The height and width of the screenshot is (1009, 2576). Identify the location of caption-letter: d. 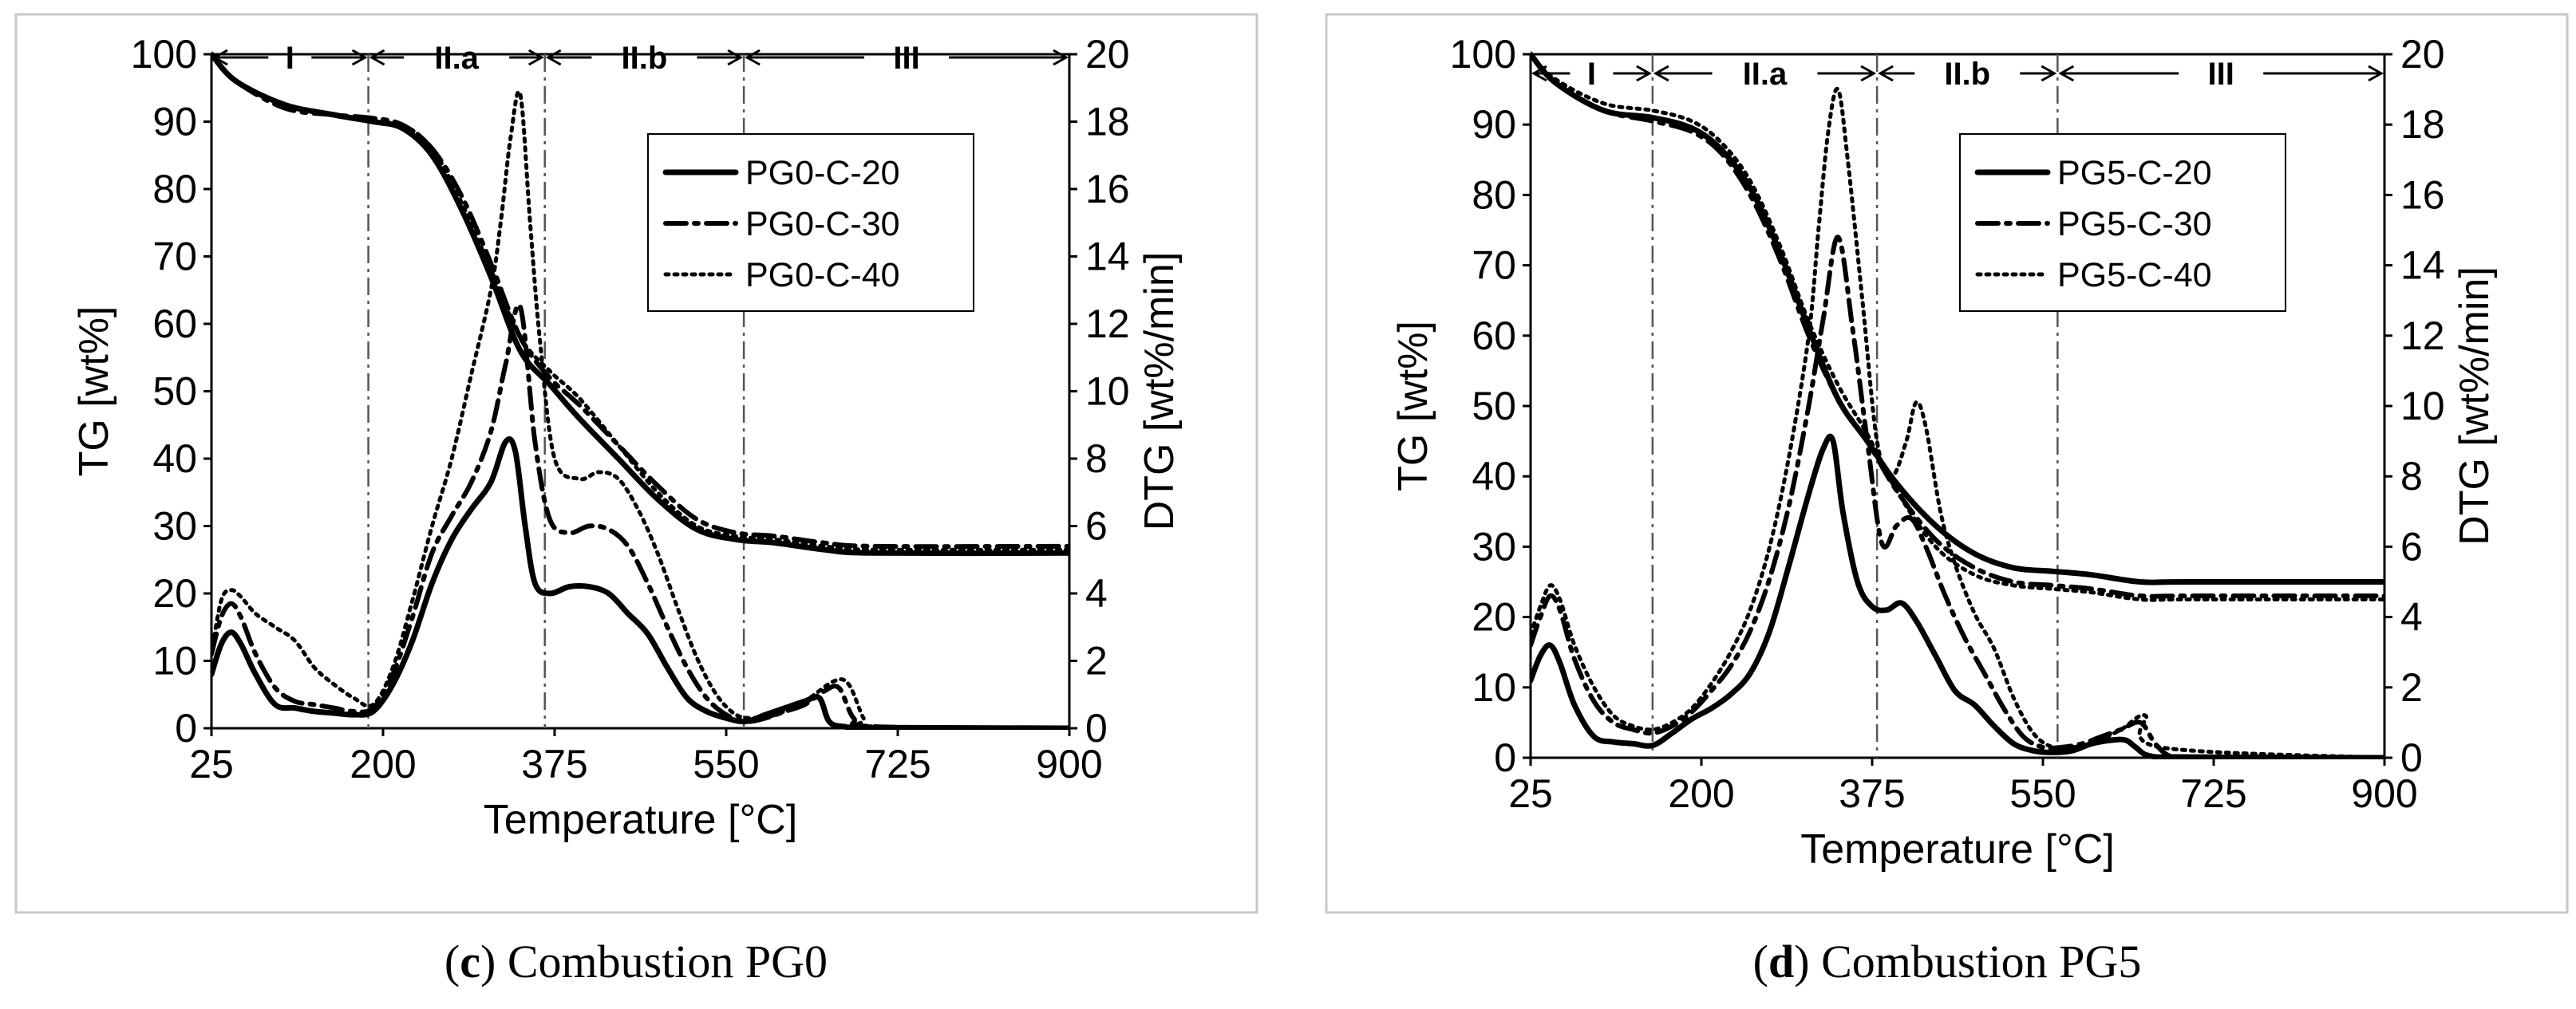
(1781, 961).